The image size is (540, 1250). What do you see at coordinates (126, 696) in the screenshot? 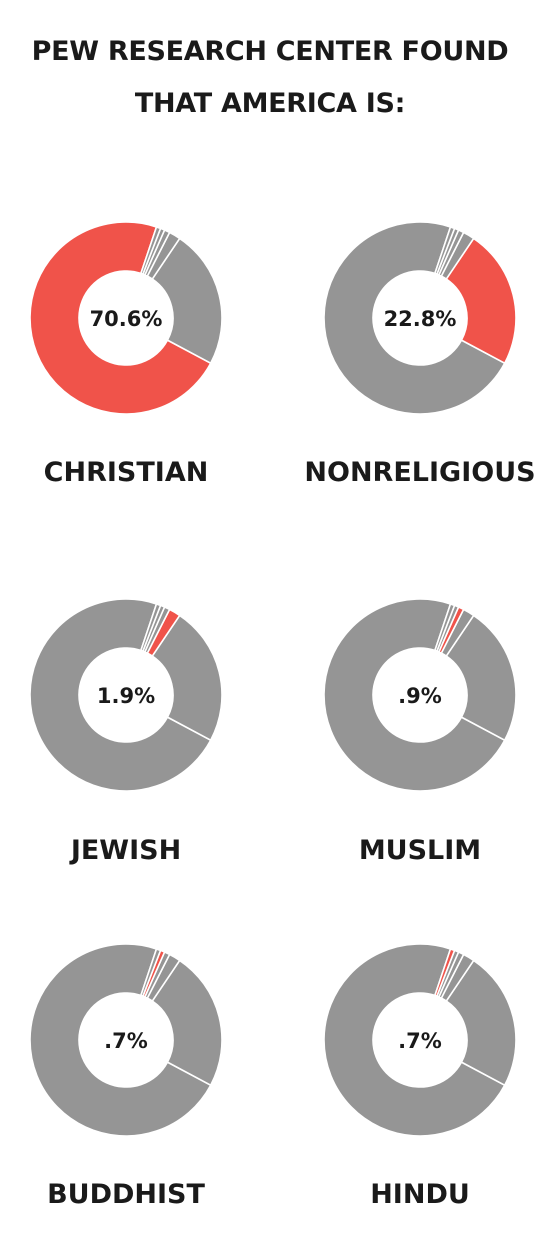
I see `center-label-jewish: 1.9%` at bounding box center [126, 696].